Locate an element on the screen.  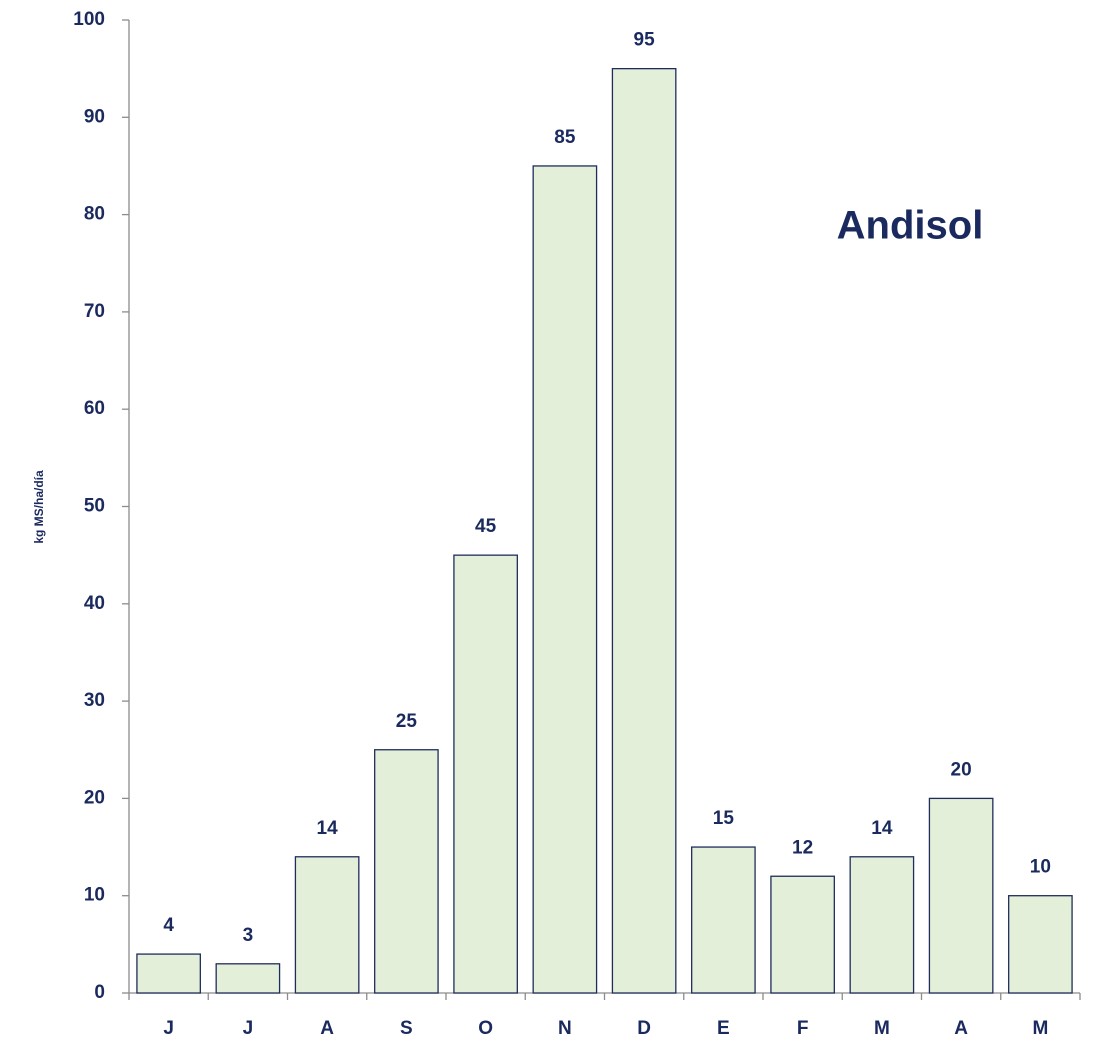
y-tick-label: 0 is located at coordinates (99, 992).